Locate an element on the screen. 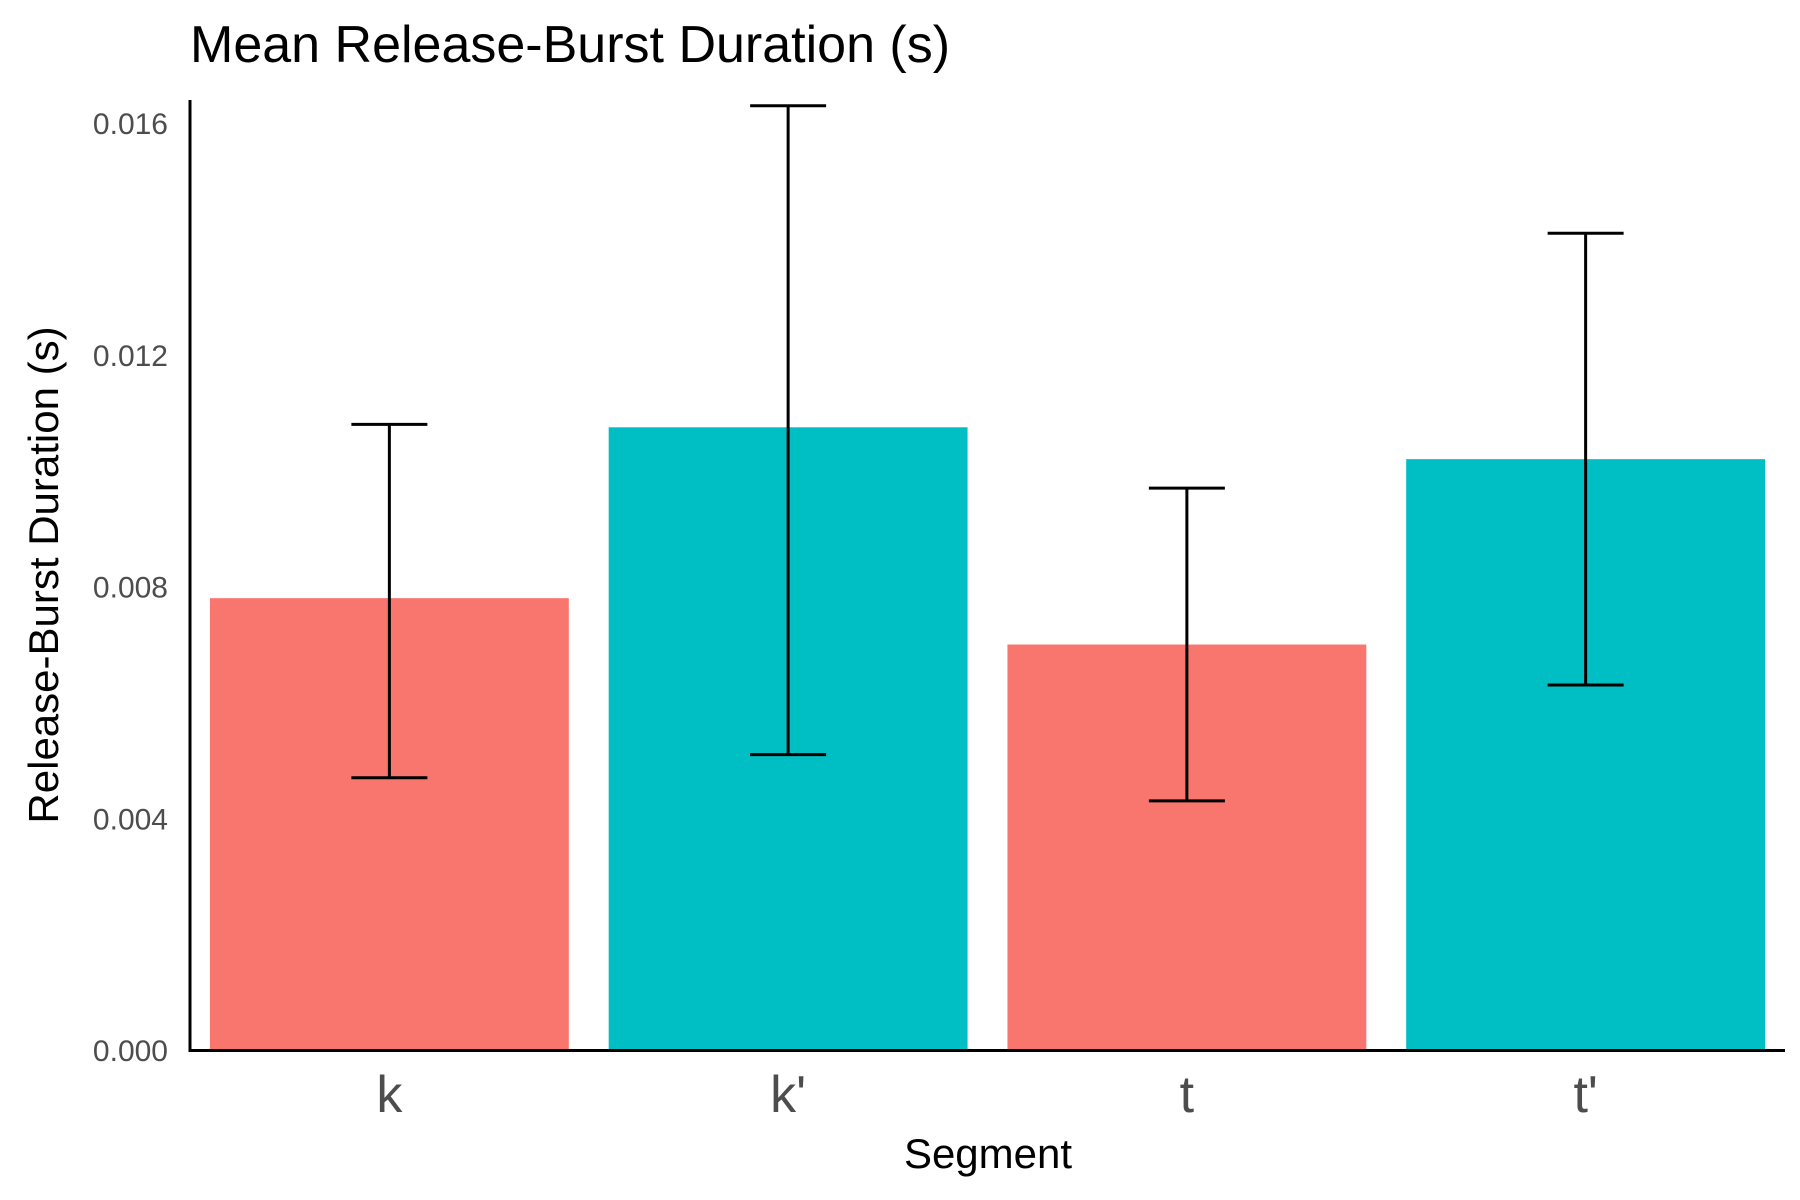 The height and width of the screenshot is (1200, 1800). y-tick-label: 0.000 is located at coordinates (130, 1051).